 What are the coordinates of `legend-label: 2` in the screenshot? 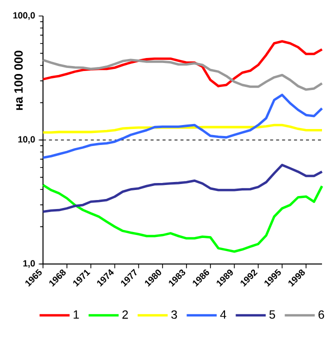 It's located at (125, 314).